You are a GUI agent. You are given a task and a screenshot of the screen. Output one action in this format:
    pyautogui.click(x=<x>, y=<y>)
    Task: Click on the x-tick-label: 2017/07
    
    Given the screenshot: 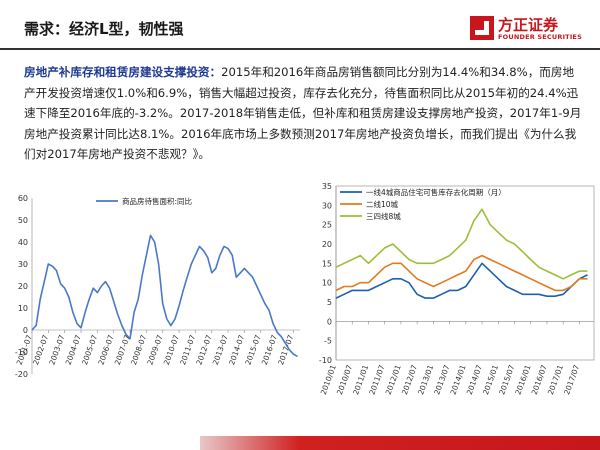 What is the action you would take?
    pyautogui.click(x=571, y=379)
    